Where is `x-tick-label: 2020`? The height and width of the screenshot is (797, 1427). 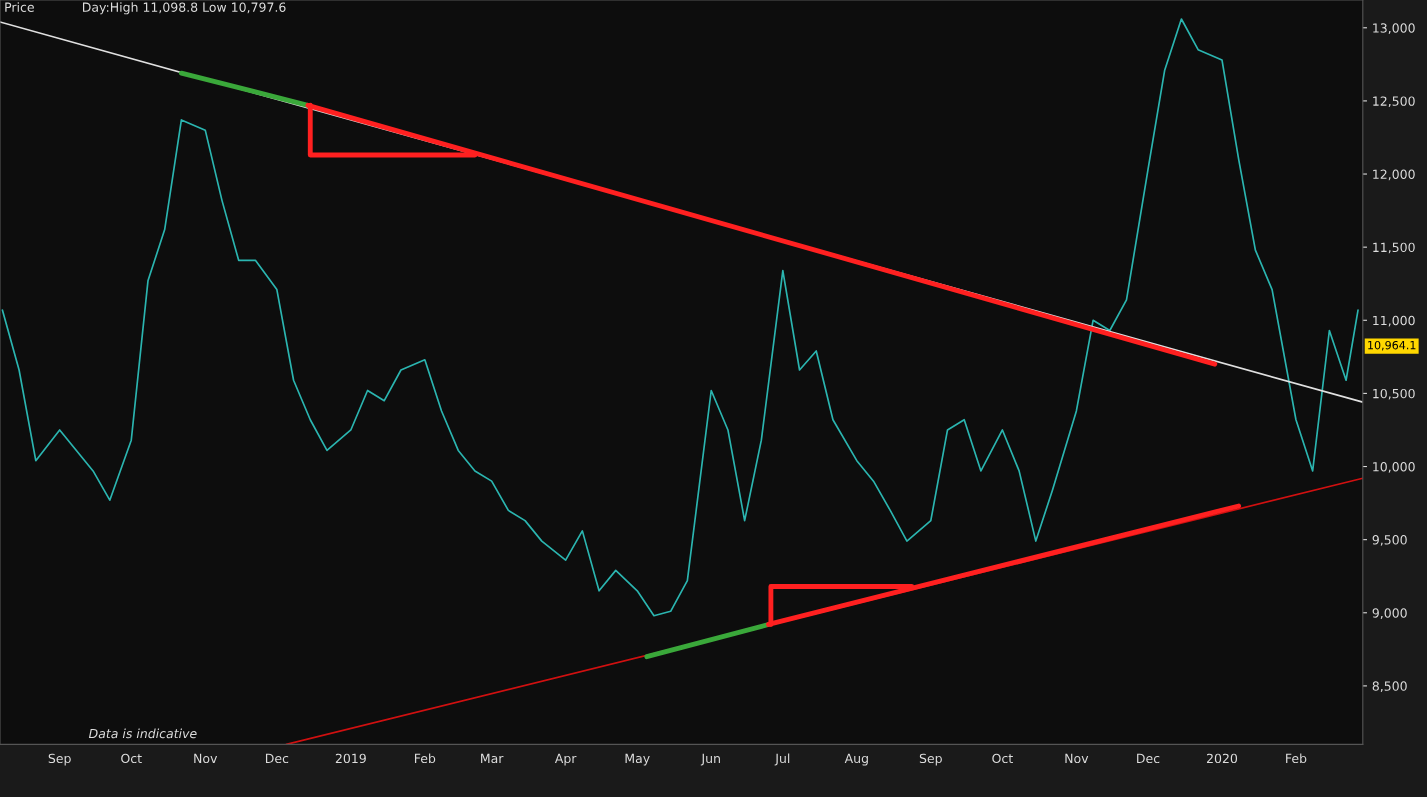 x-tick-label: 2020 is located at coordinates (1222, 758).